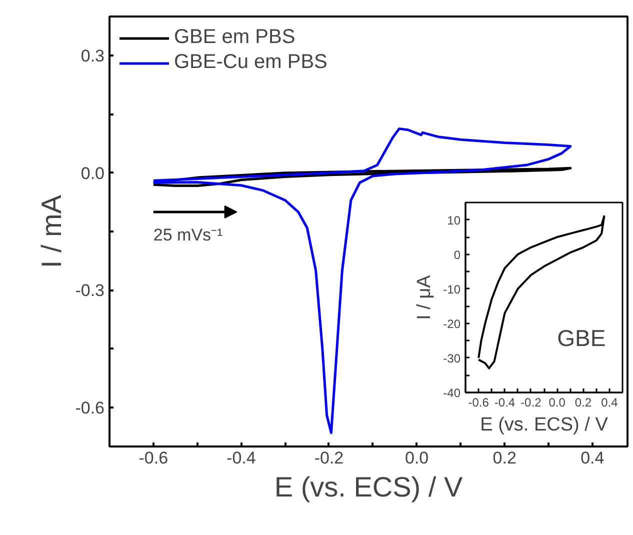 The height and width of the screenshot is (535, 633). What do you see at coordinates (92, 56) in the screenshot?
I see `y-tick-label: 0.3` at bounding box center [92, 56].